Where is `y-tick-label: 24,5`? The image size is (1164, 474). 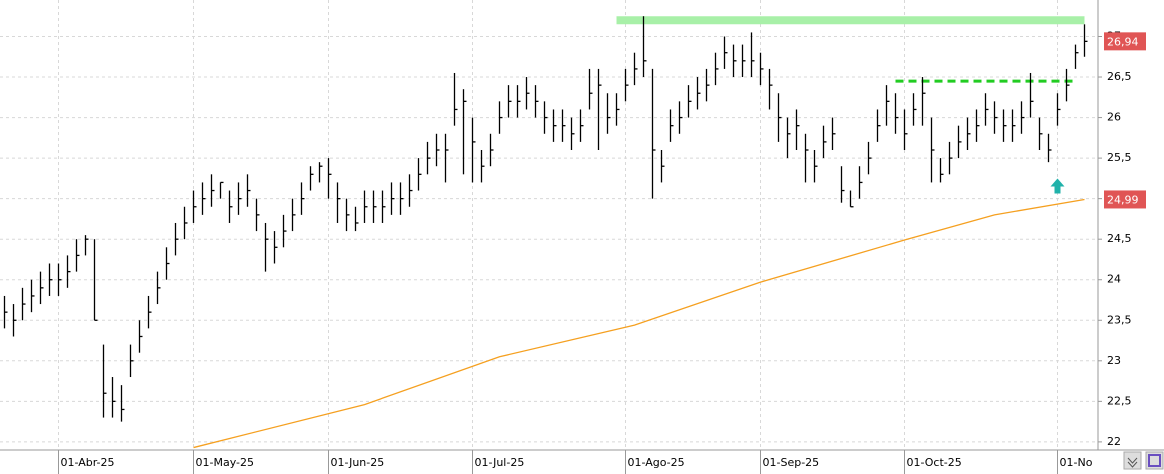 y-tick-label: 24,5 is located at coordinates (1119, 238).